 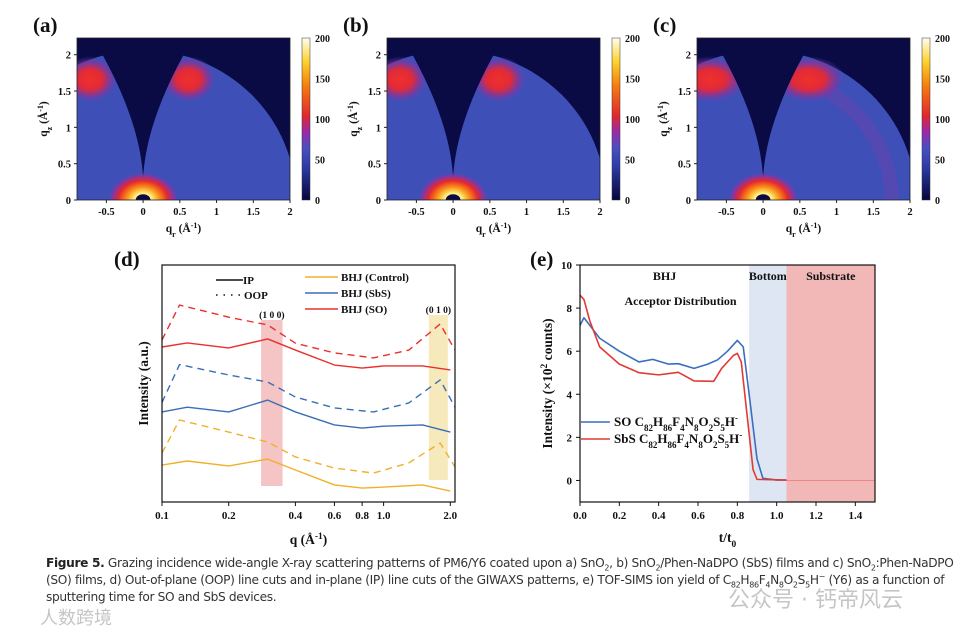 I want to click on region-bhj, so click(x=665, y=383).